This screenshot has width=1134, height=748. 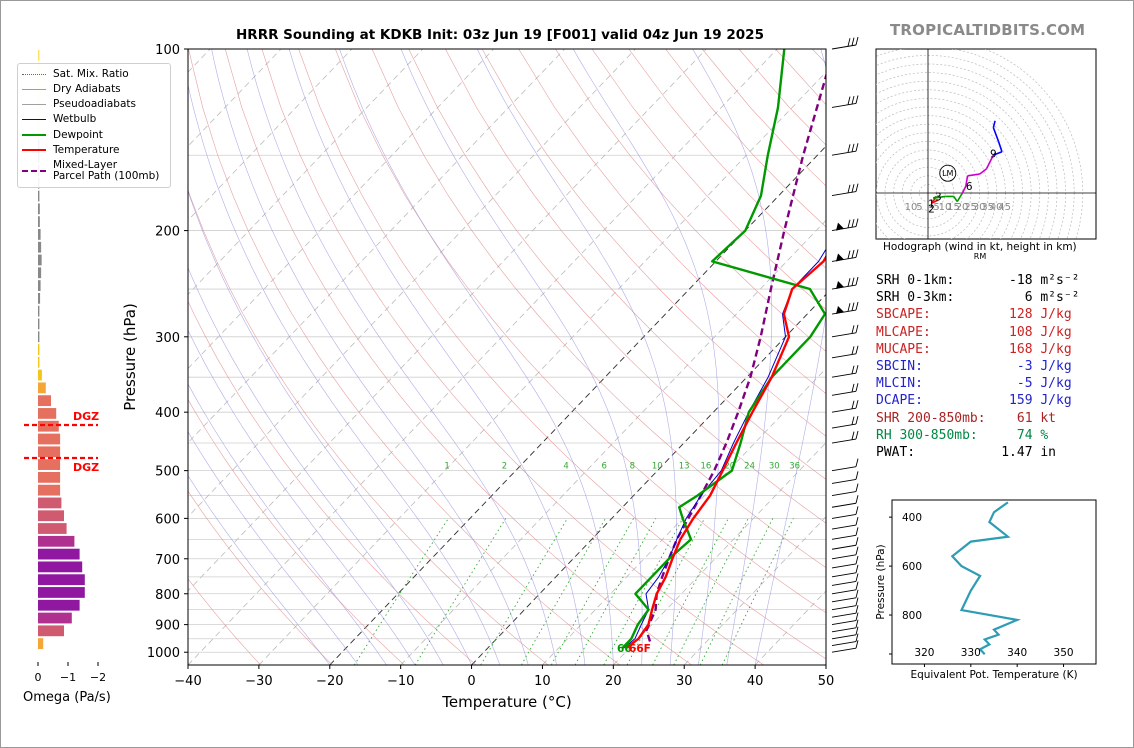 What do you see at coordinates (78, 134) in the screenshot?
I see `legend-label: Dewpoint` at bounding box center [78, 134].